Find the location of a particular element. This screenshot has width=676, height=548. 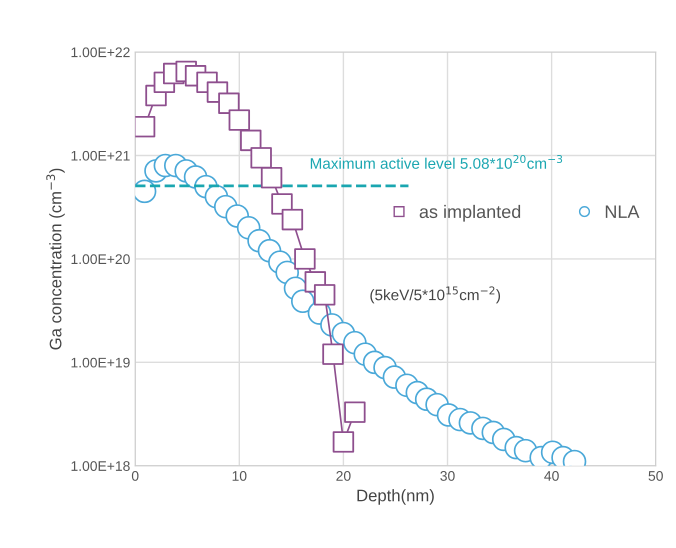

x-tick-label: 10 is located at coordinates (239, 476).